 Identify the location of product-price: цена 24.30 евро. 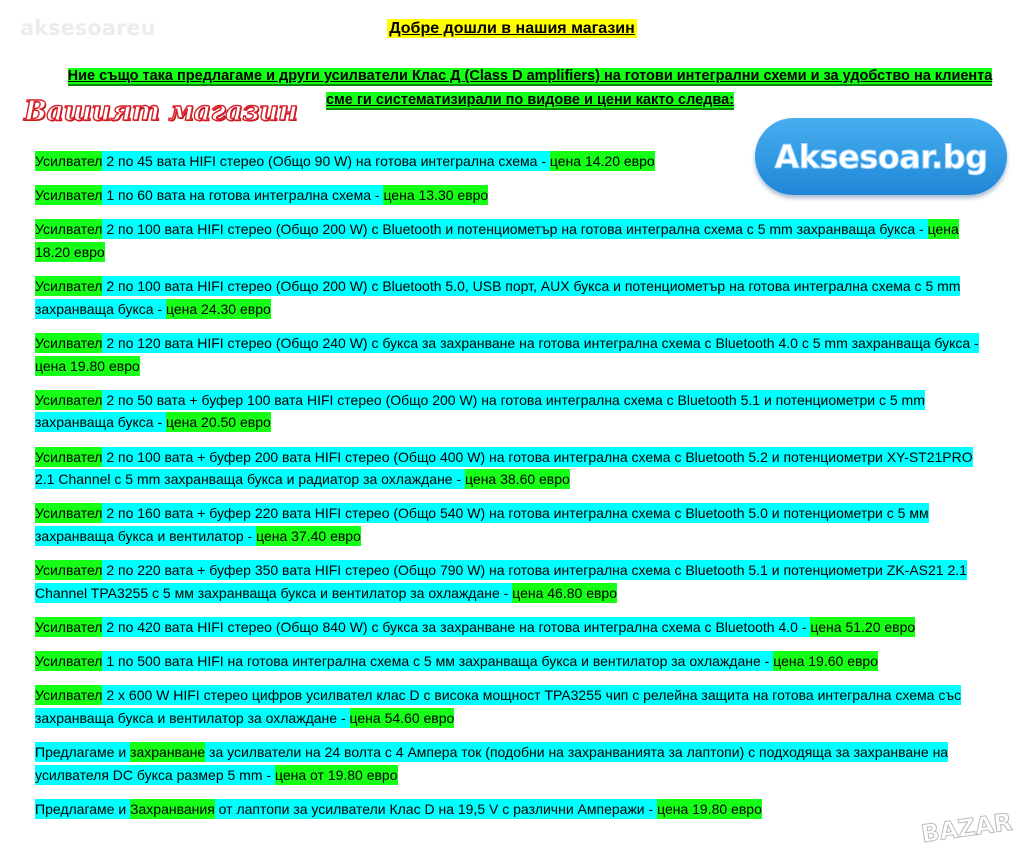
(218, 308).